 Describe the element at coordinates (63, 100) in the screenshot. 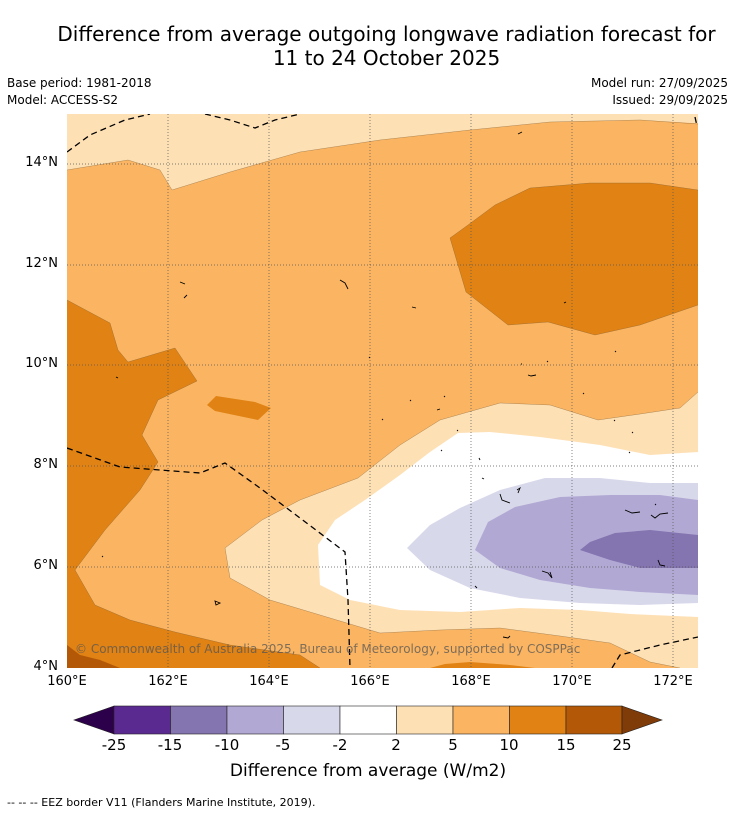

I see `model-name: Model: ACCESS-S2` at that location.